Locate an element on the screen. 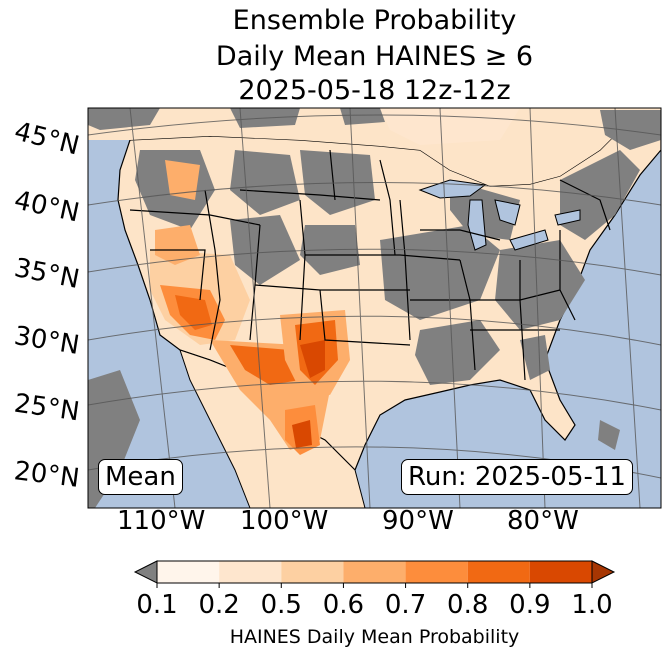 Image resolution: width=671 pixels, height=658 pixels. colorbar-frame is located at coordinates (374, 572).